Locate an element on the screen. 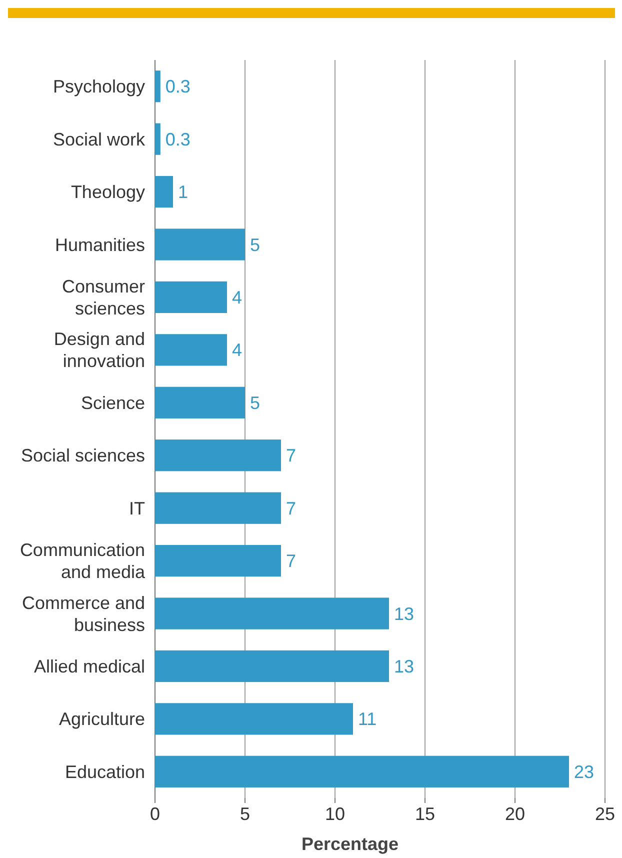  x-tick-label: 5 is located at coordinates (245, 814).